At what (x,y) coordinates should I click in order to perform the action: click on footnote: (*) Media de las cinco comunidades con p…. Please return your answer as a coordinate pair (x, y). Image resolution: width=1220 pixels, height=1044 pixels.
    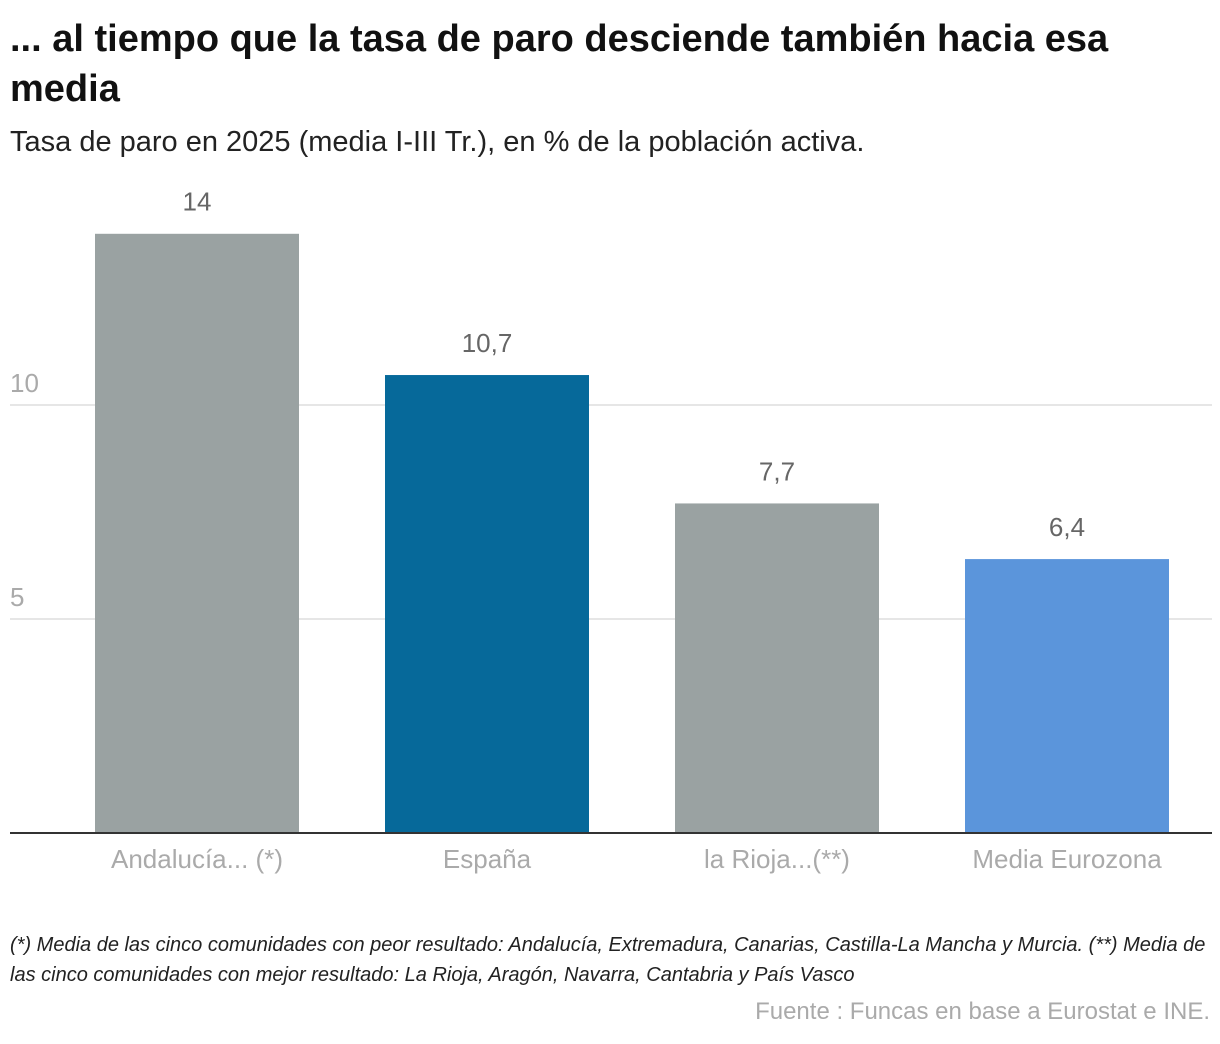
    Looking at the image, I should click on (608, 960).